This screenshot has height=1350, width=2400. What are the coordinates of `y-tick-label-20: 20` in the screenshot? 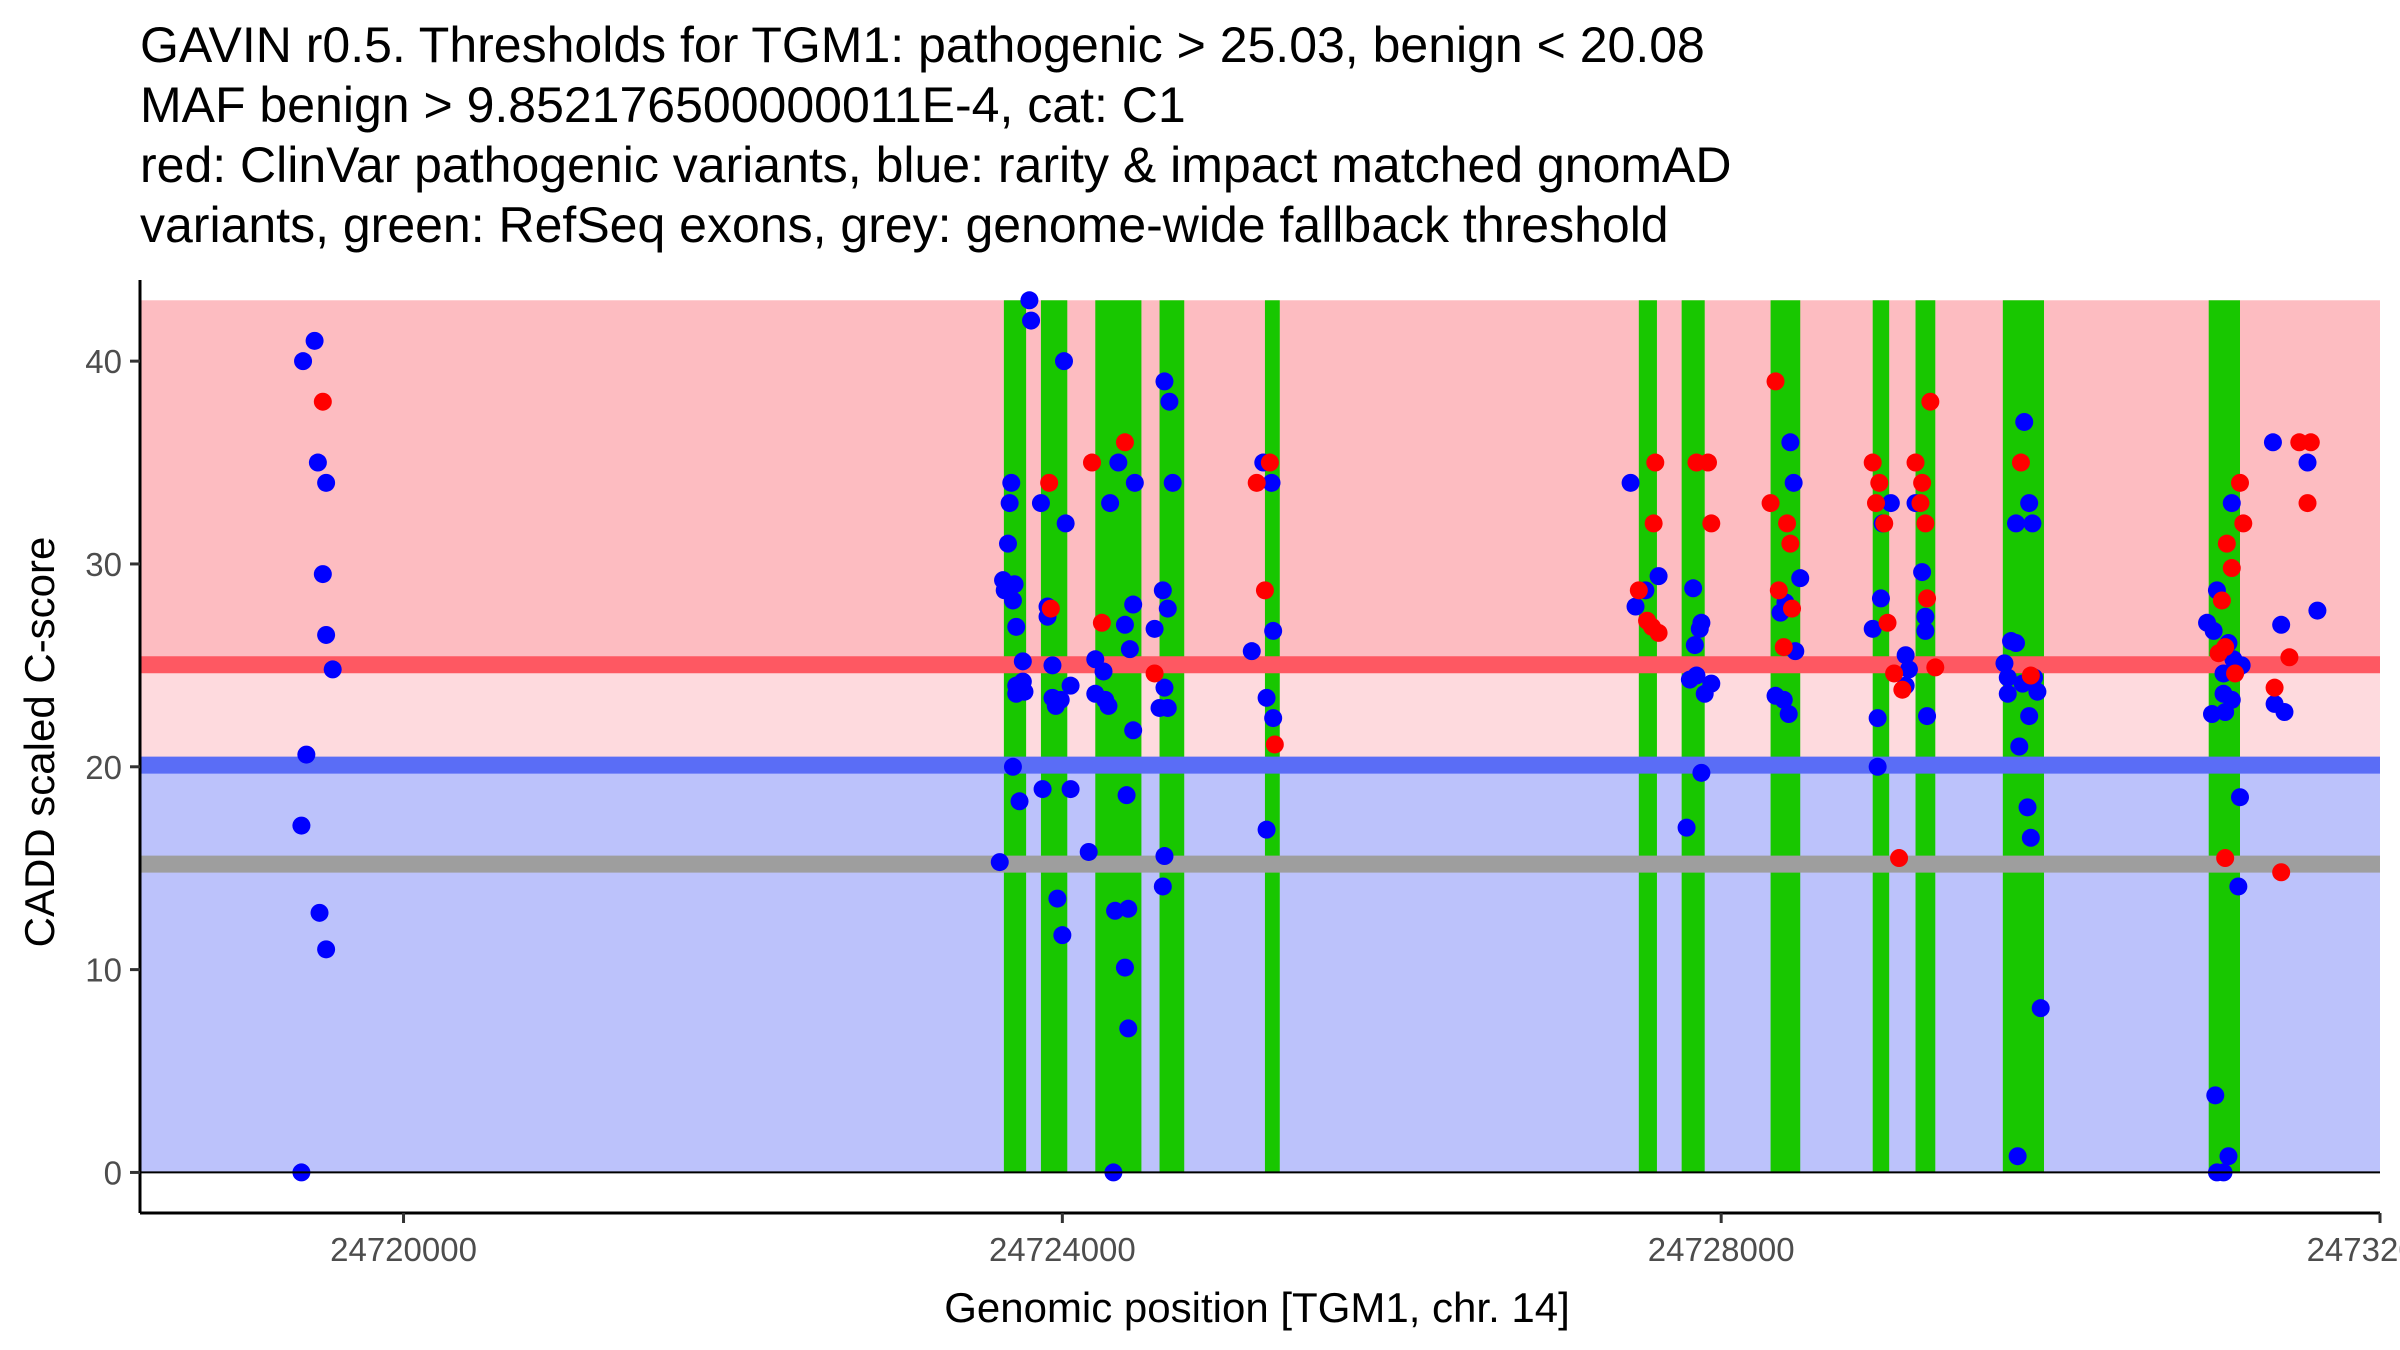 It's located at (103, 767).